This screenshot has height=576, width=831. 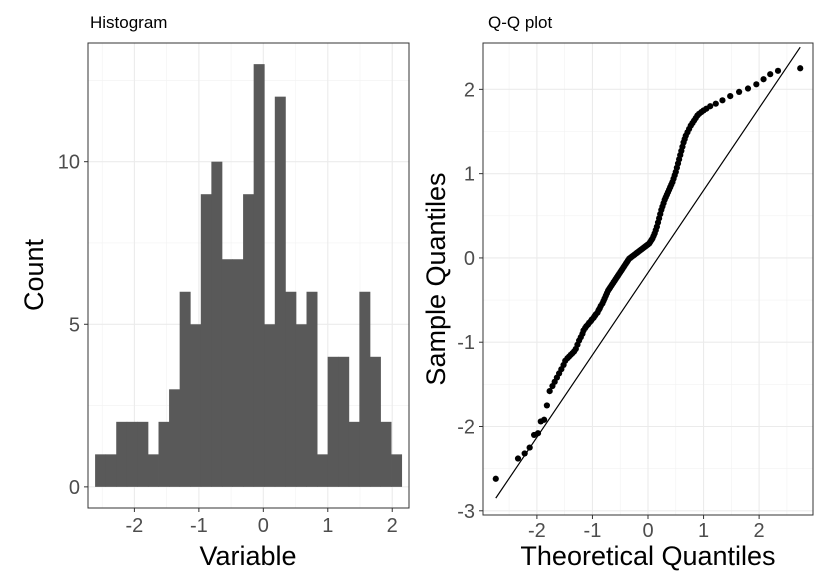 I want to click on histogram-x-axis-title: Variable, so click(x=247, y=556).